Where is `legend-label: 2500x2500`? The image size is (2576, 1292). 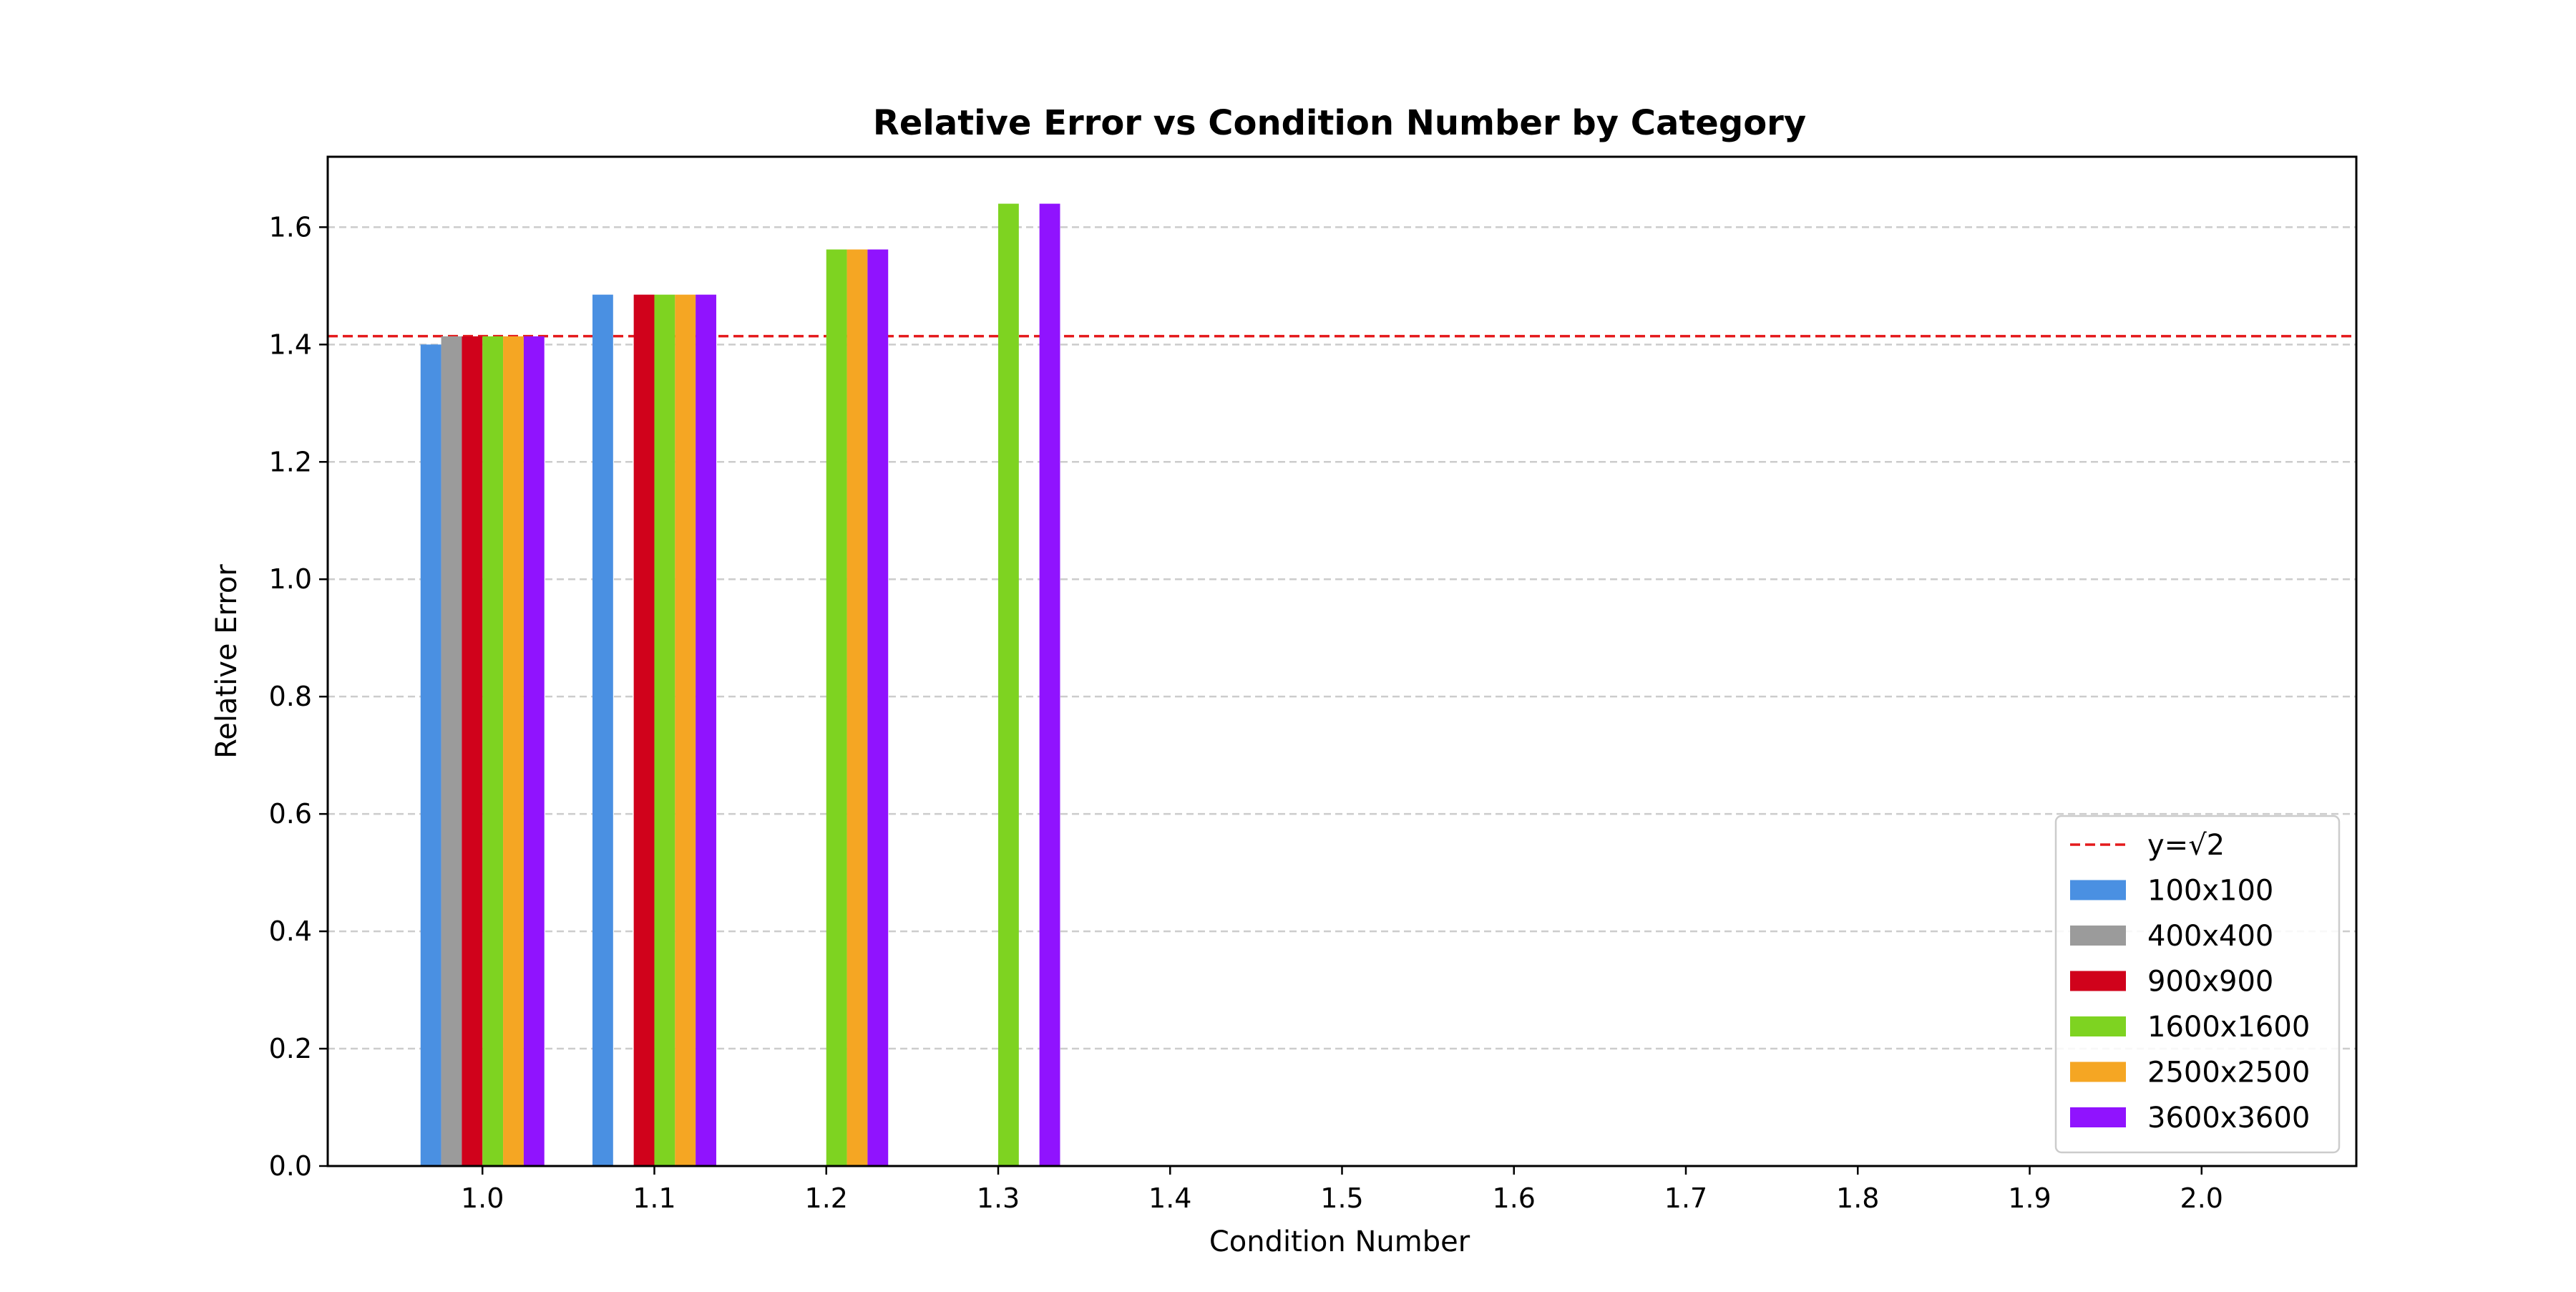 legend-label: 2500x2500 is located at coordinates (2228, 1073).